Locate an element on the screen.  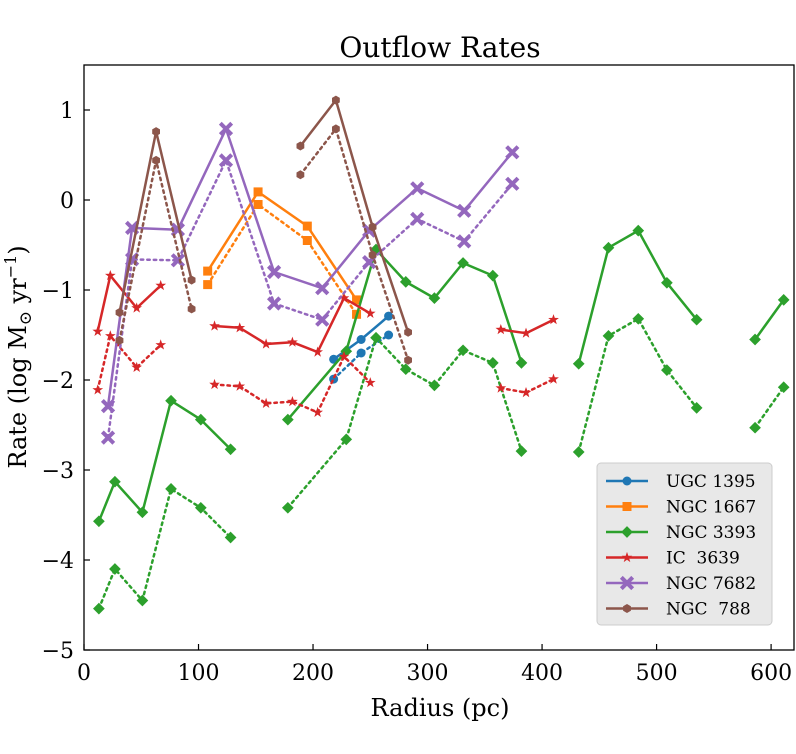
x-tick-label-5: 500 is located at coordinates (657, 673).